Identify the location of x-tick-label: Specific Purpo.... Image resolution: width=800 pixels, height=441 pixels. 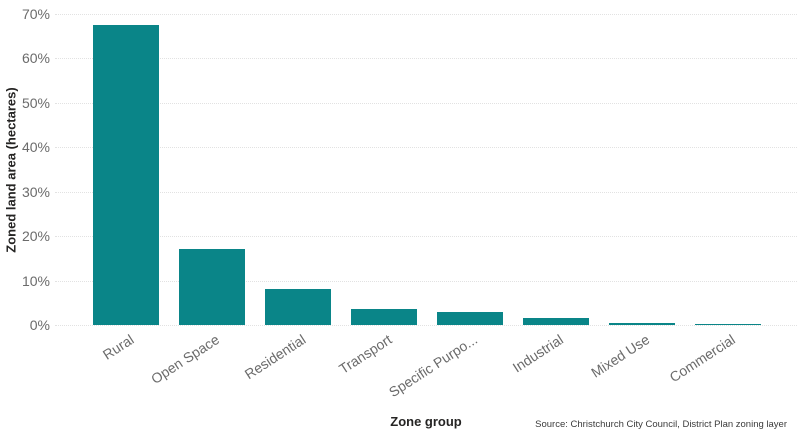
(433, 366).